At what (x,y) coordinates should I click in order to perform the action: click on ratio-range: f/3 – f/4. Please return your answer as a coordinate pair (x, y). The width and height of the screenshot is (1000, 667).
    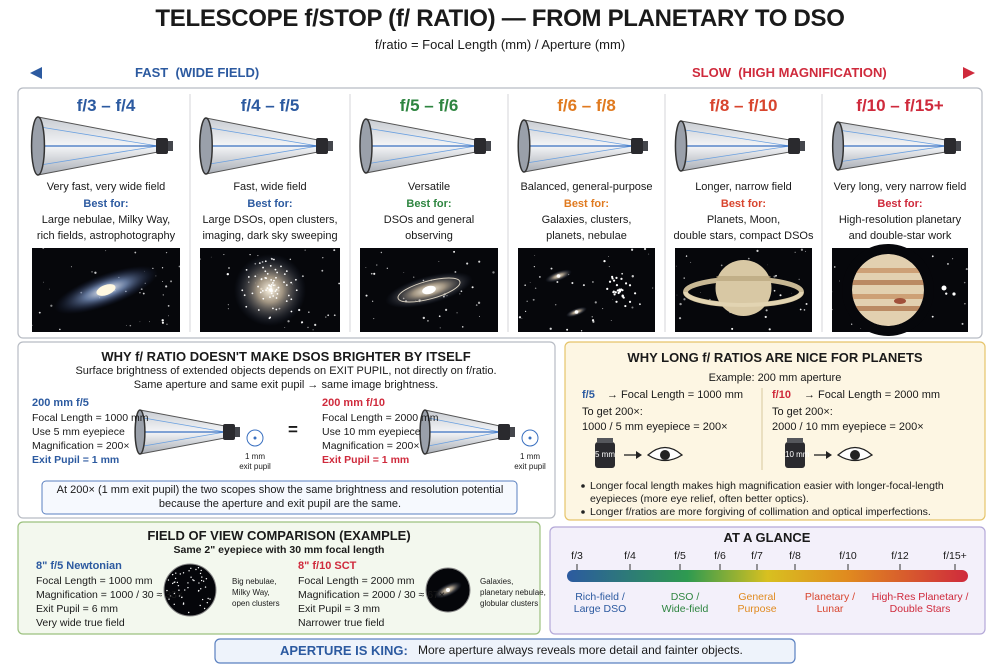
    Looking at the image, I should click on (106, 105).